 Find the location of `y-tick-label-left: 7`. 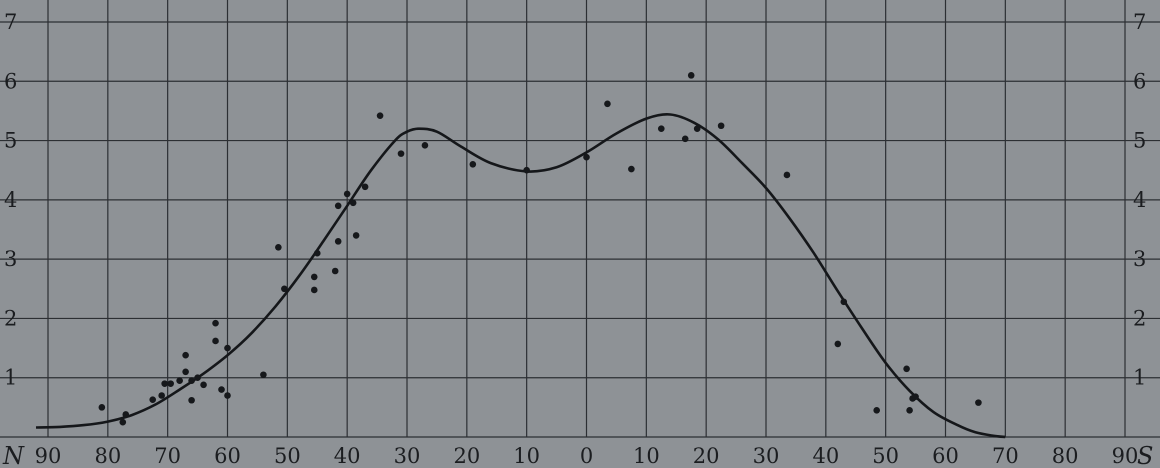

y-tick-label-left: 7 is located at coordinates (10, 22).